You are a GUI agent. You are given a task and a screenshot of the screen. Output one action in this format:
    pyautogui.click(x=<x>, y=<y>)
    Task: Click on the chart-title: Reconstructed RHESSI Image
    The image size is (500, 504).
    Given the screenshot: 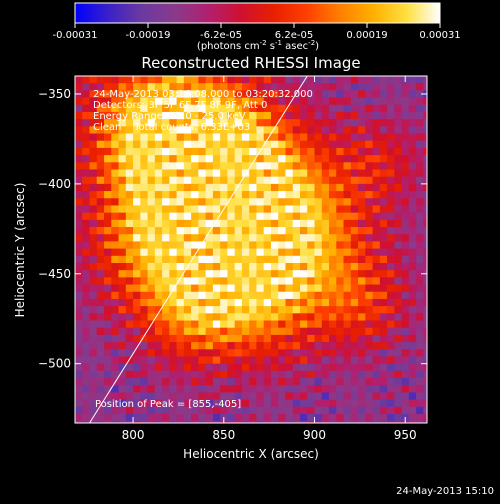 What is the action you would take?
    pyautogui.click(x=250, y=63)
    